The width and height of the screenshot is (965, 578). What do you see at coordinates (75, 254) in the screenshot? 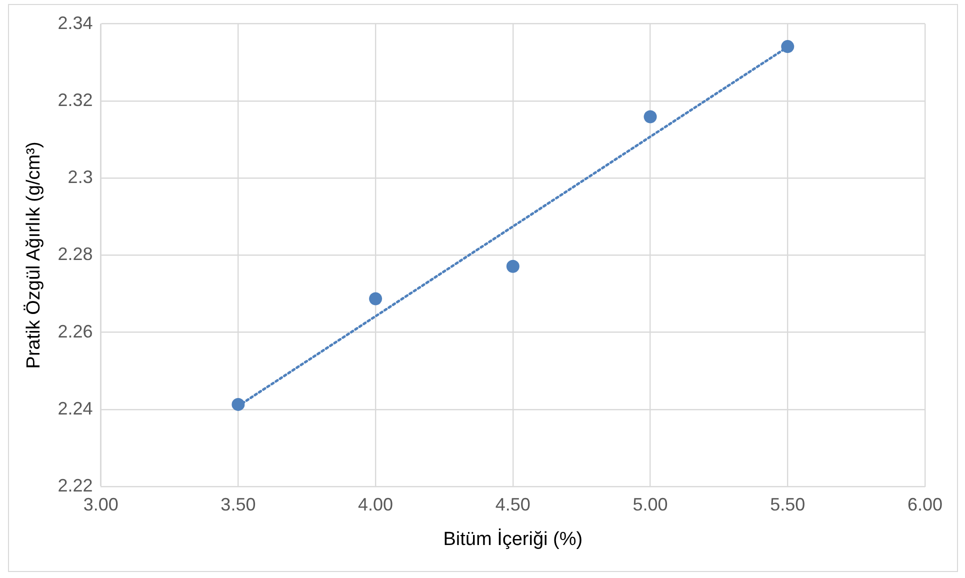
I see `y-tick-label: 2.28` at bounding box center [75, 254].